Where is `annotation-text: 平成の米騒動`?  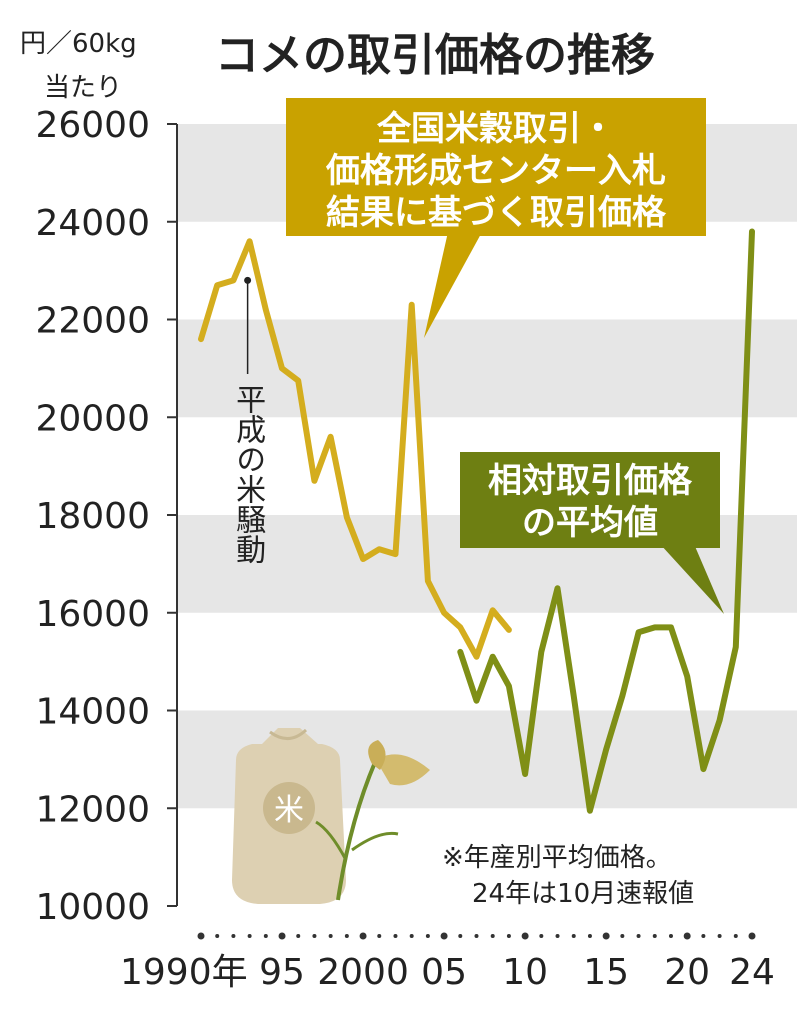 annotation-text: 平成の米騒動 is located at coordinates (248, 474).